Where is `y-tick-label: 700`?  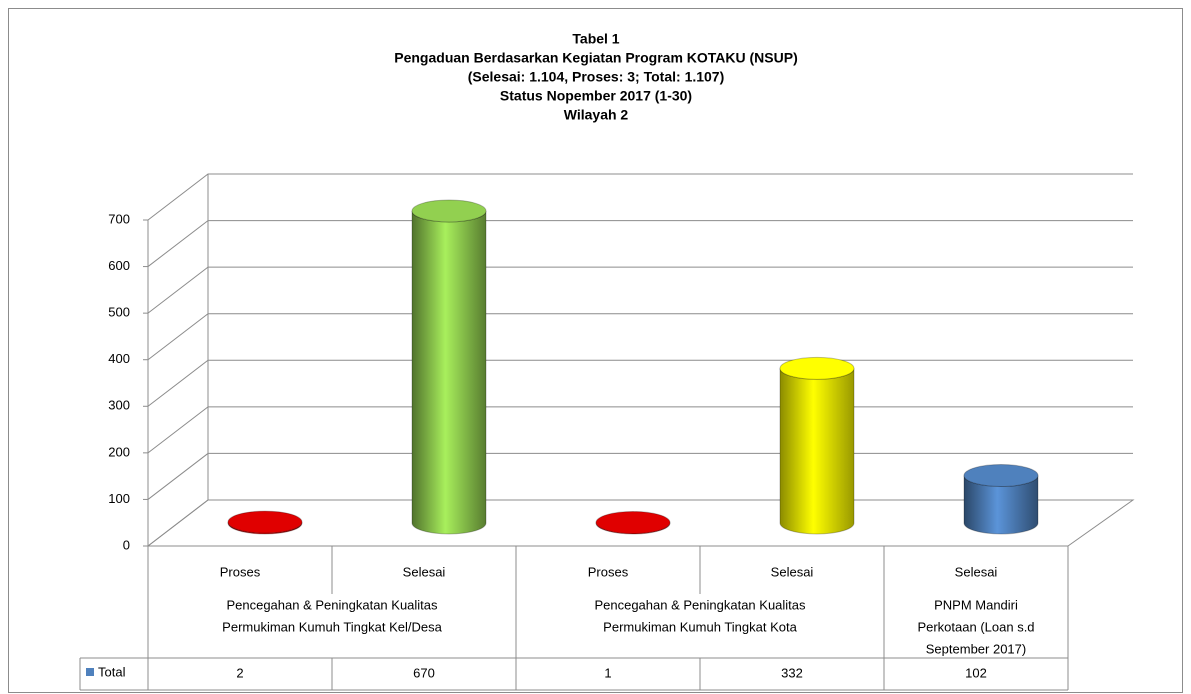 y-tick-label: 700 is located at coordinates (119, 218).